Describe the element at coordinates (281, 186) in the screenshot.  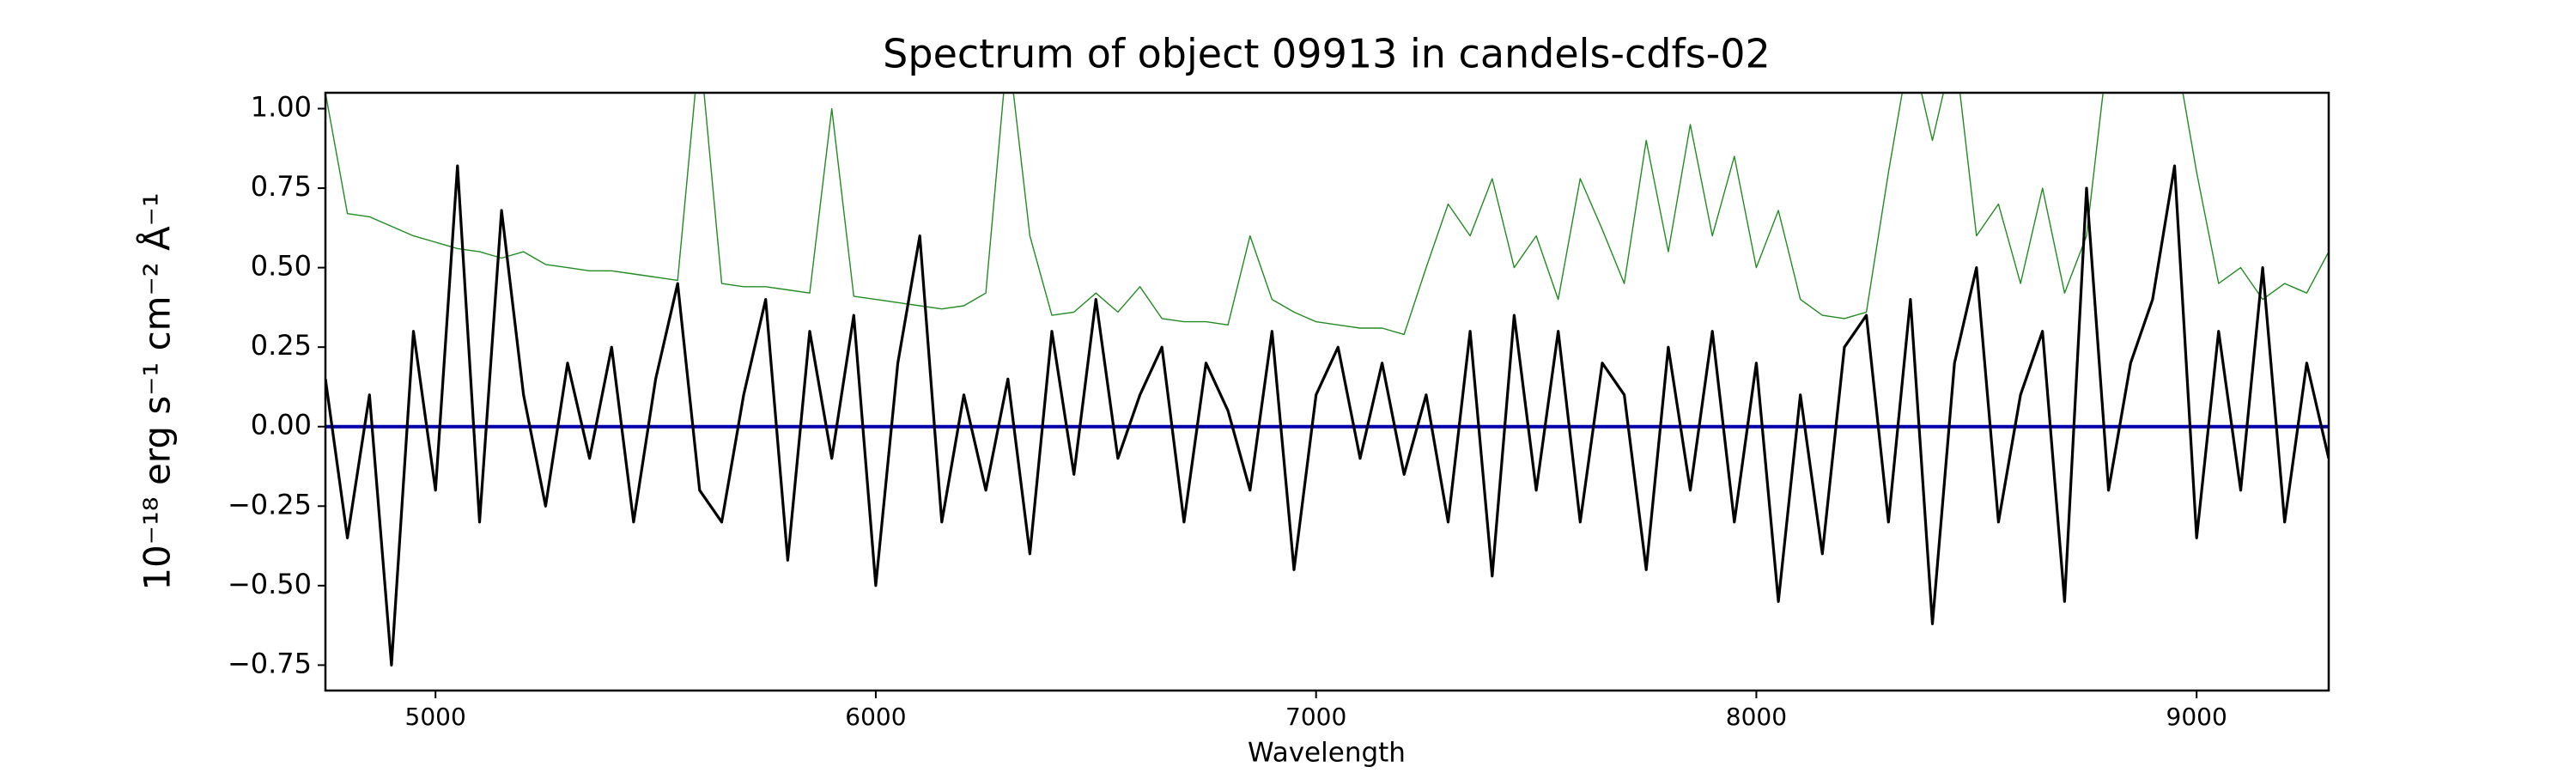
I see `y-tick-label: 0.75` at that location.